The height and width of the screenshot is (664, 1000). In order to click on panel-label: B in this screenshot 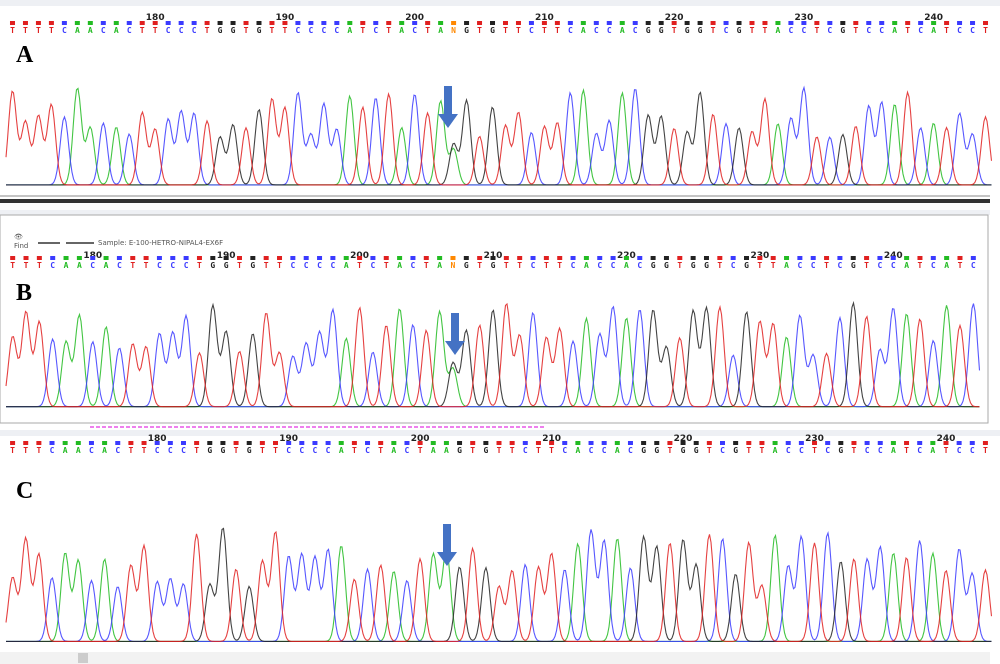, I will do `click(24, 293)`.